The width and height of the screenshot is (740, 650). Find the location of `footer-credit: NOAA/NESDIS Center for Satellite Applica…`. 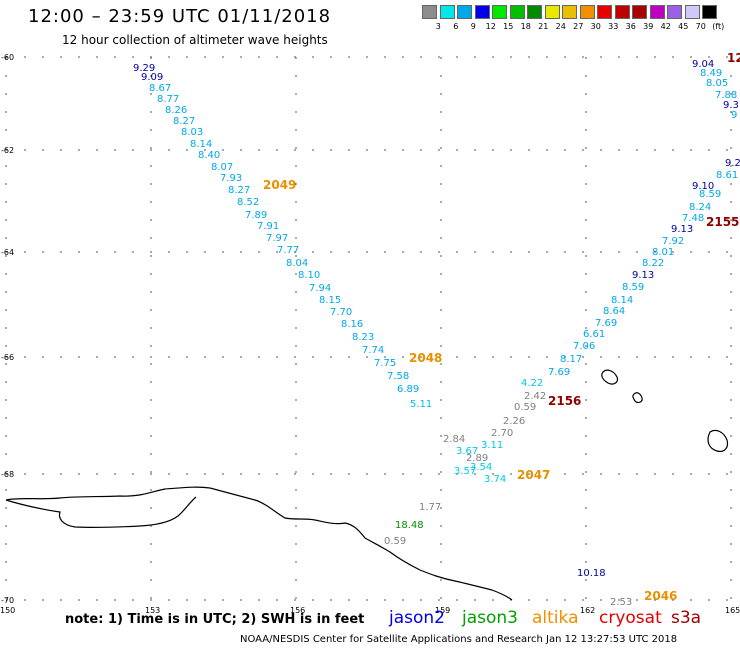

footer-credit: NOAA/NESDIS Center for Satellite Applica… is located at coordinates (459, 639).